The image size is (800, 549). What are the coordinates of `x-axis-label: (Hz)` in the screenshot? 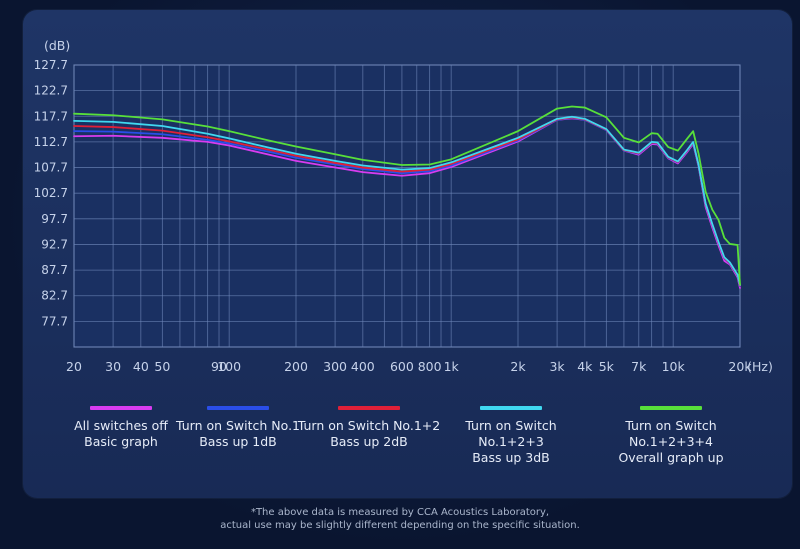 It's located at (760, 366).